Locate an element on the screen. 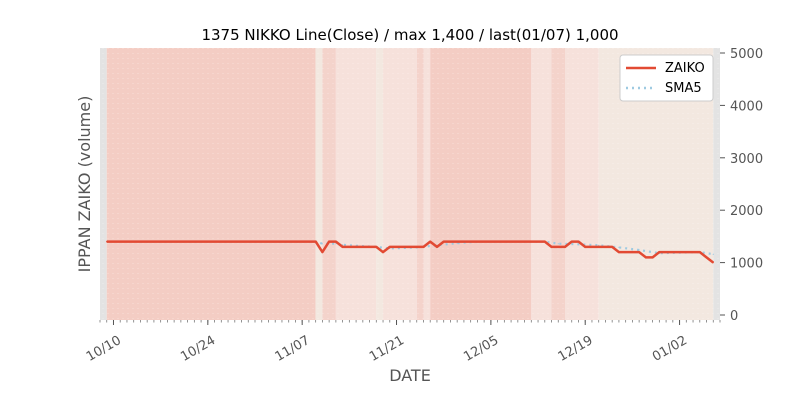 The height and width of the screenshot is (400, 800). x-axis: 10/10 10/24 11/07 11/21 12/05 12/19 01/02 is located at coordinates (402, 342).